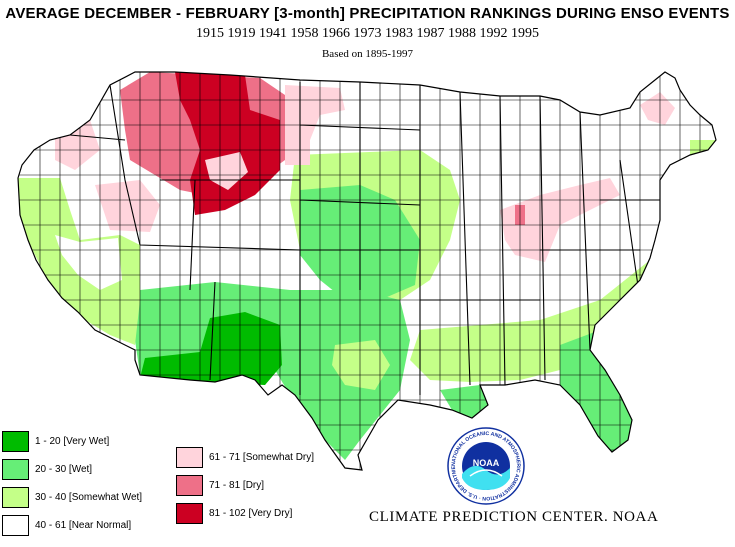 This screenshot has width=735, height=547. I want to click on legend-item-dry: 71 - 81 [Dry], so click(220, 485).